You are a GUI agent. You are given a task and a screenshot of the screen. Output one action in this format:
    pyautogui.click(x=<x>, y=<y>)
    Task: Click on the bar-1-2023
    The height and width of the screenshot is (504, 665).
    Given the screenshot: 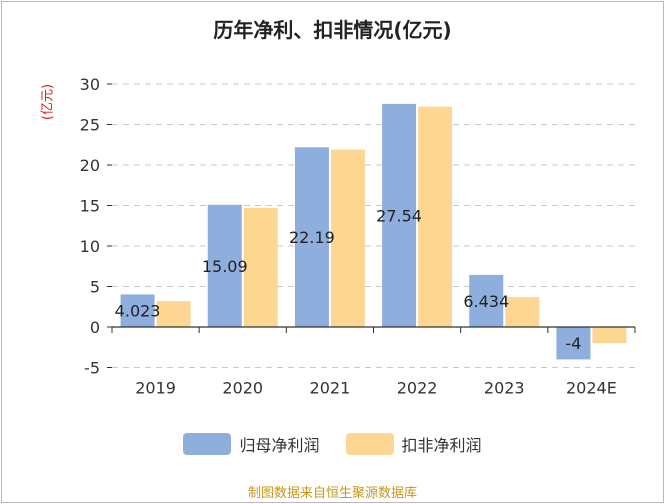 What is the action you would take?
    pyautogui.click(x=486, y=300)
    